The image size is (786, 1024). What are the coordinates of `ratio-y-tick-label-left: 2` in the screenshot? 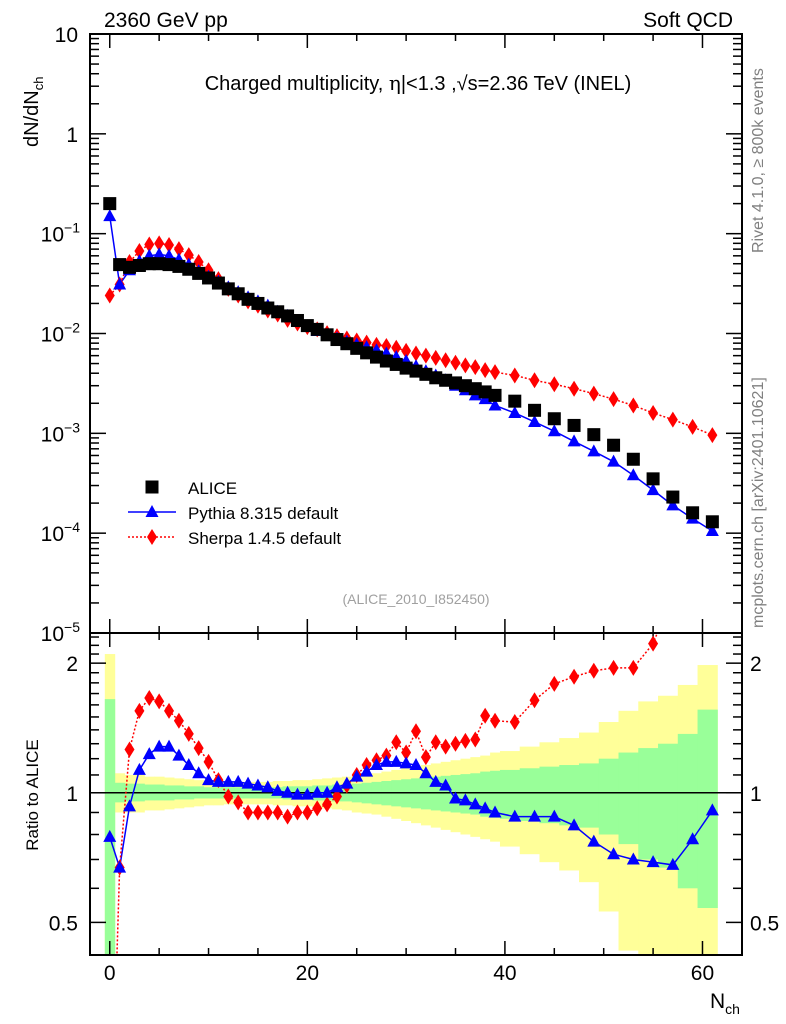 It's located at (72, 664).